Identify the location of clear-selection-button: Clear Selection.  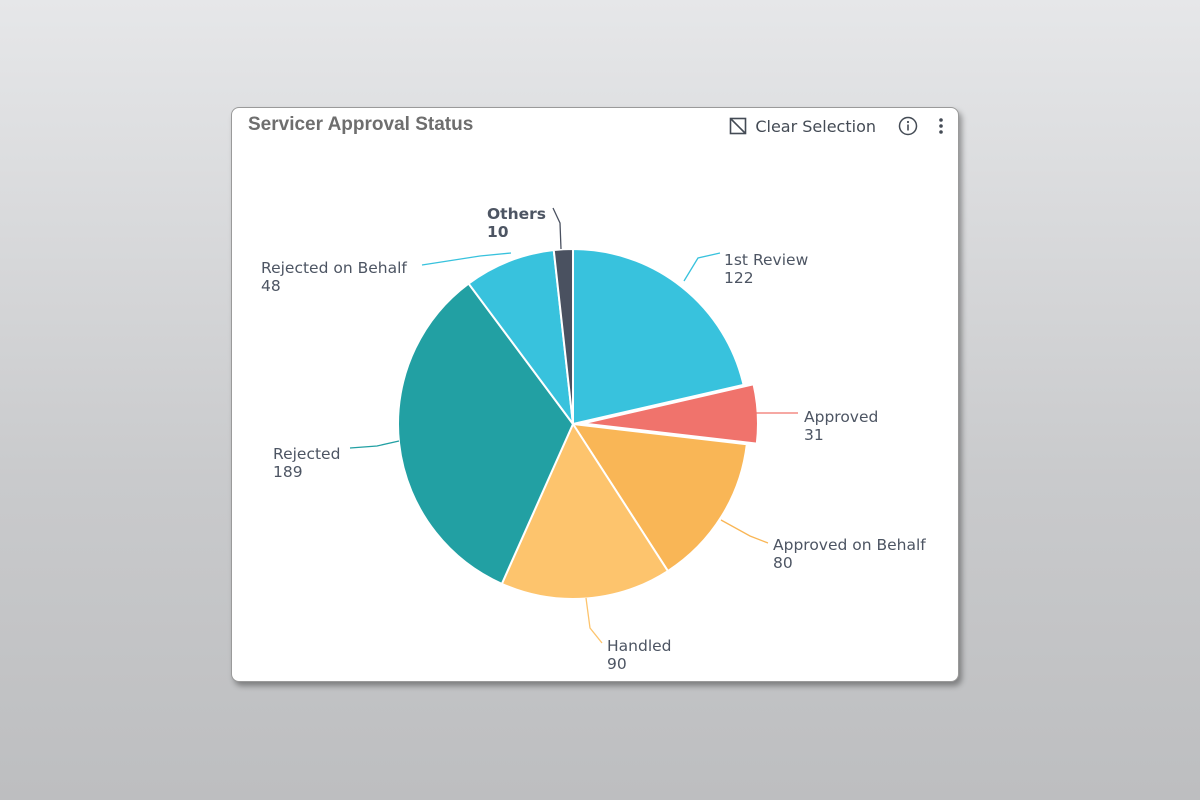
(802, 126).